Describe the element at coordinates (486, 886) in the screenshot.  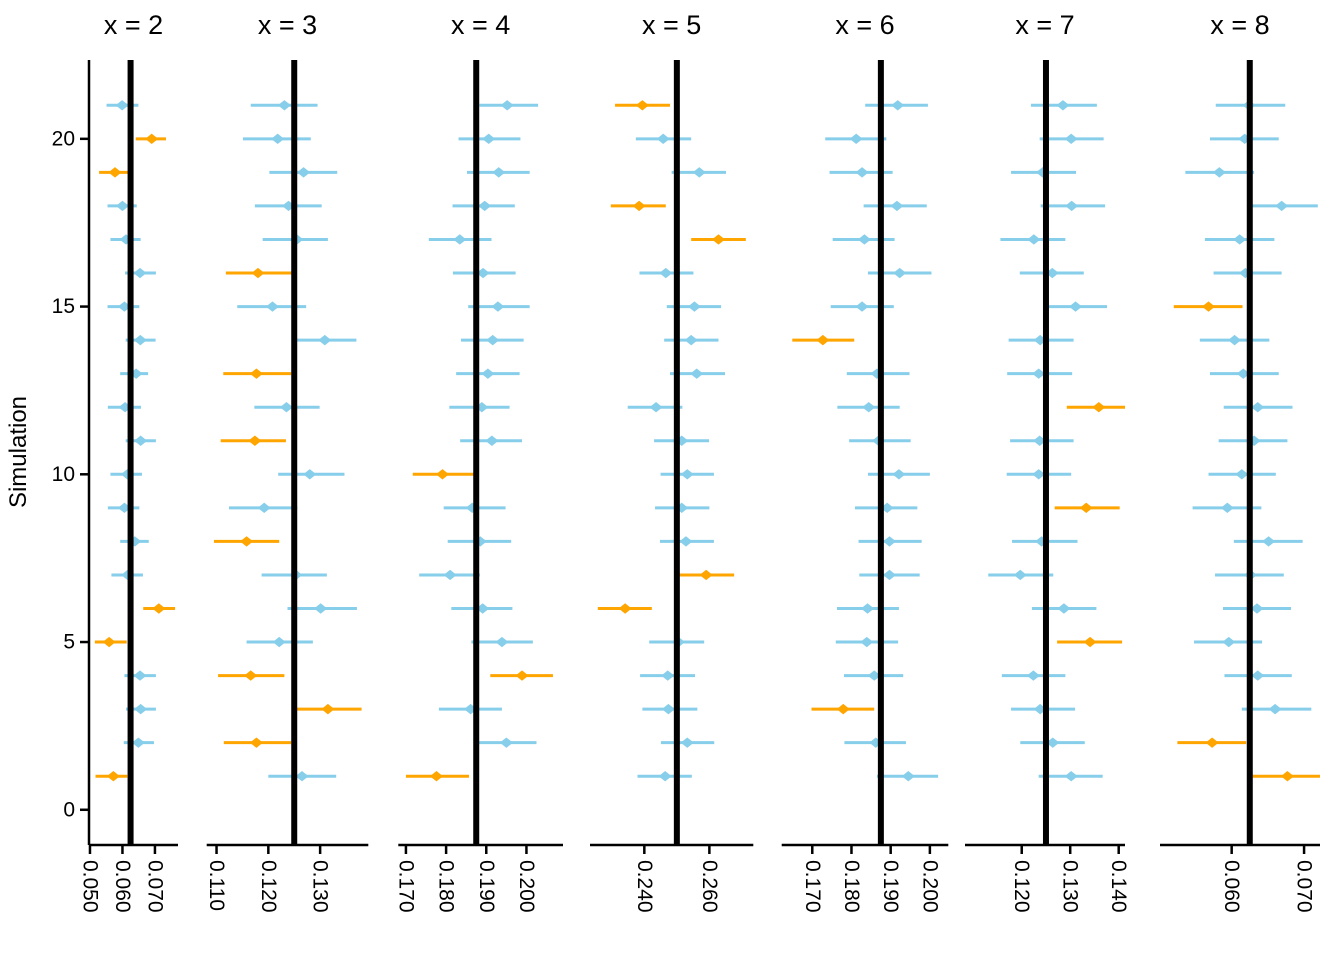
I see `x-axis-tick-label: 0.190` at that location.